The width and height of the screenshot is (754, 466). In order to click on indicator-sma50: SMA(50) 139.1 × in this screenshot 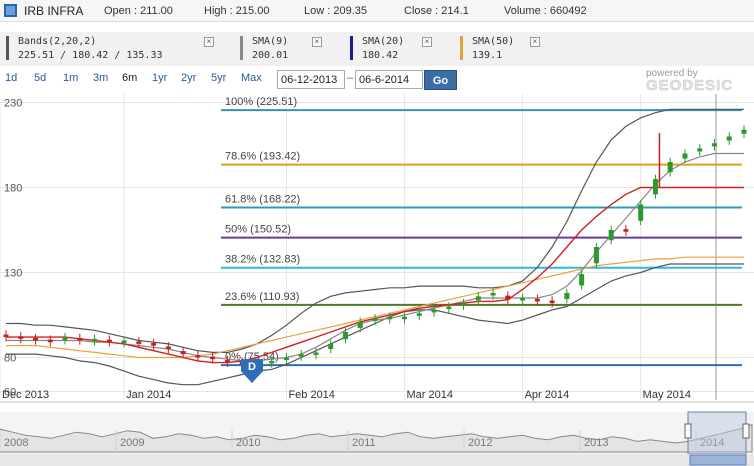, I will do `click(504, 49)`.